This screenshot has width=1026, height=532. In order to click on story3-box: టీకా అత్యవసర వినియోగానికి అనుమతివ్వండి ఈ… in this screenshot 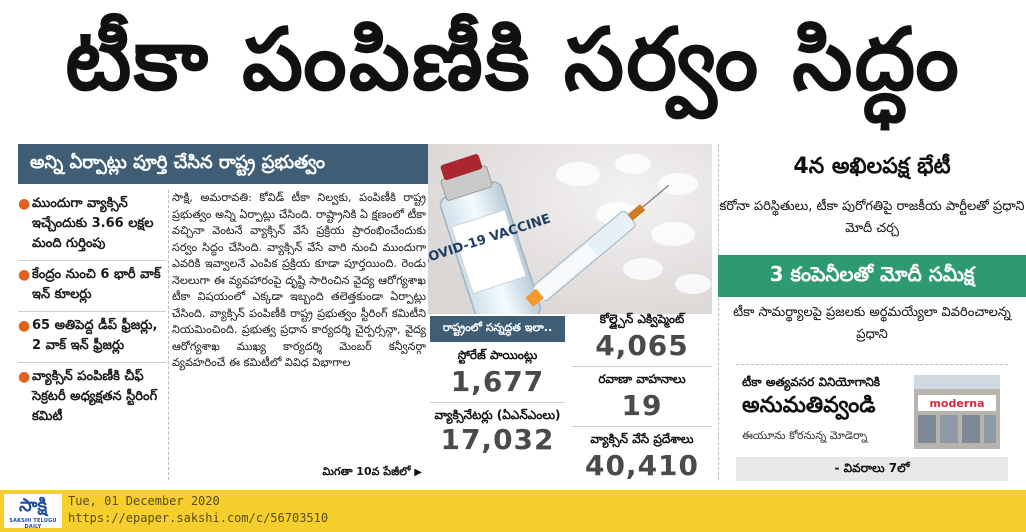, I will do `click(872, 423)`.